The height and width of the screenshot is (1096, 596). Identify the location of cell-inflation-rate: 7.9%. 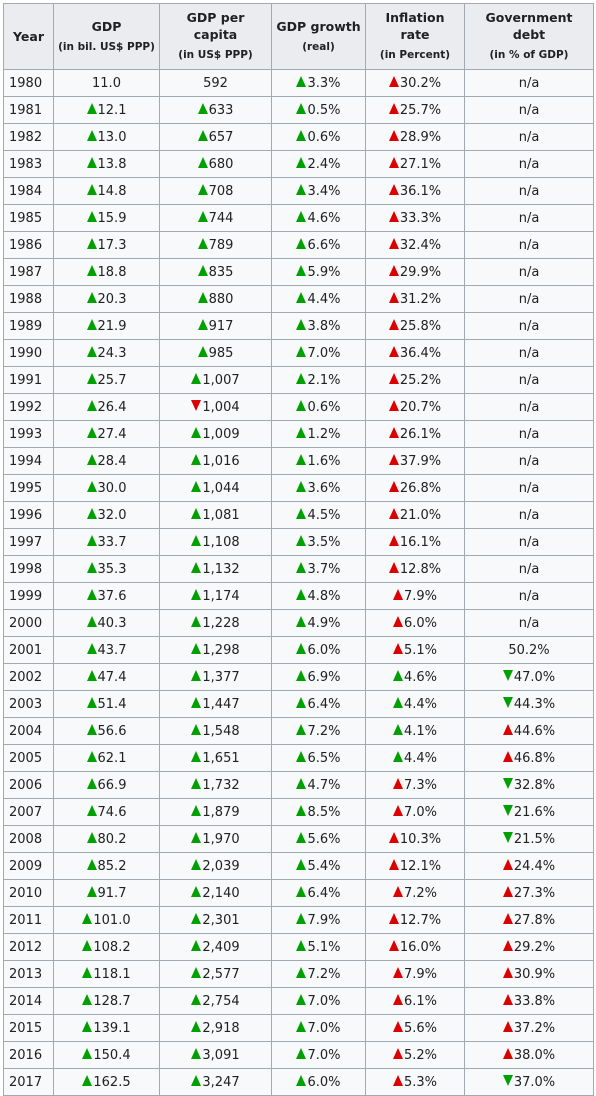
(415, 596).